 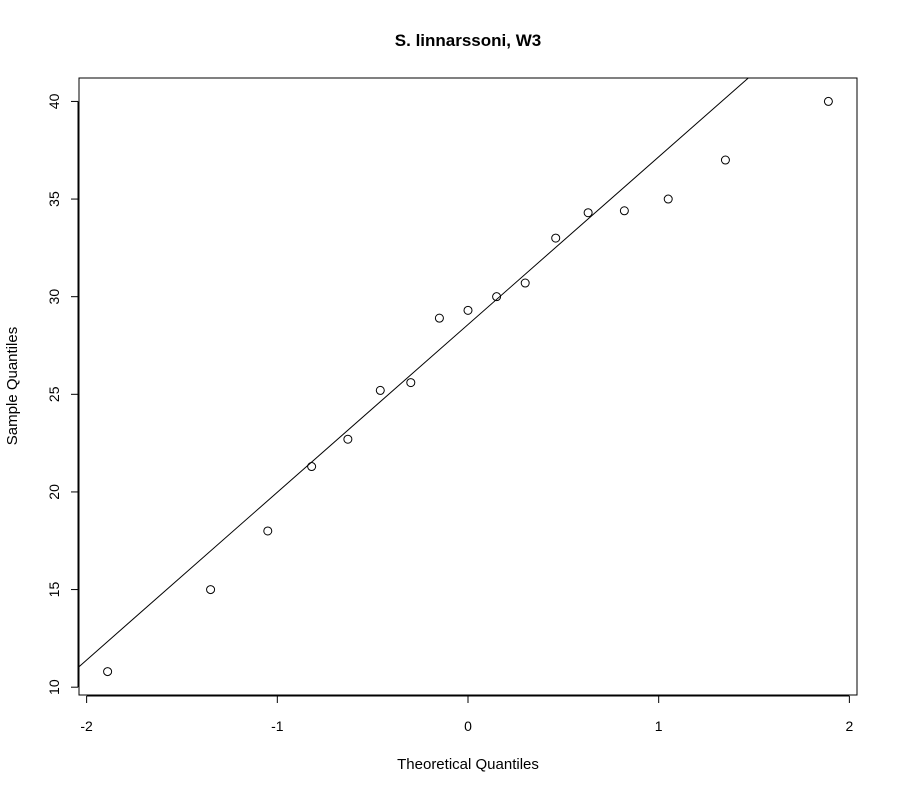 I want to click on x-tick-label: 1, so click(x=659, y=726).